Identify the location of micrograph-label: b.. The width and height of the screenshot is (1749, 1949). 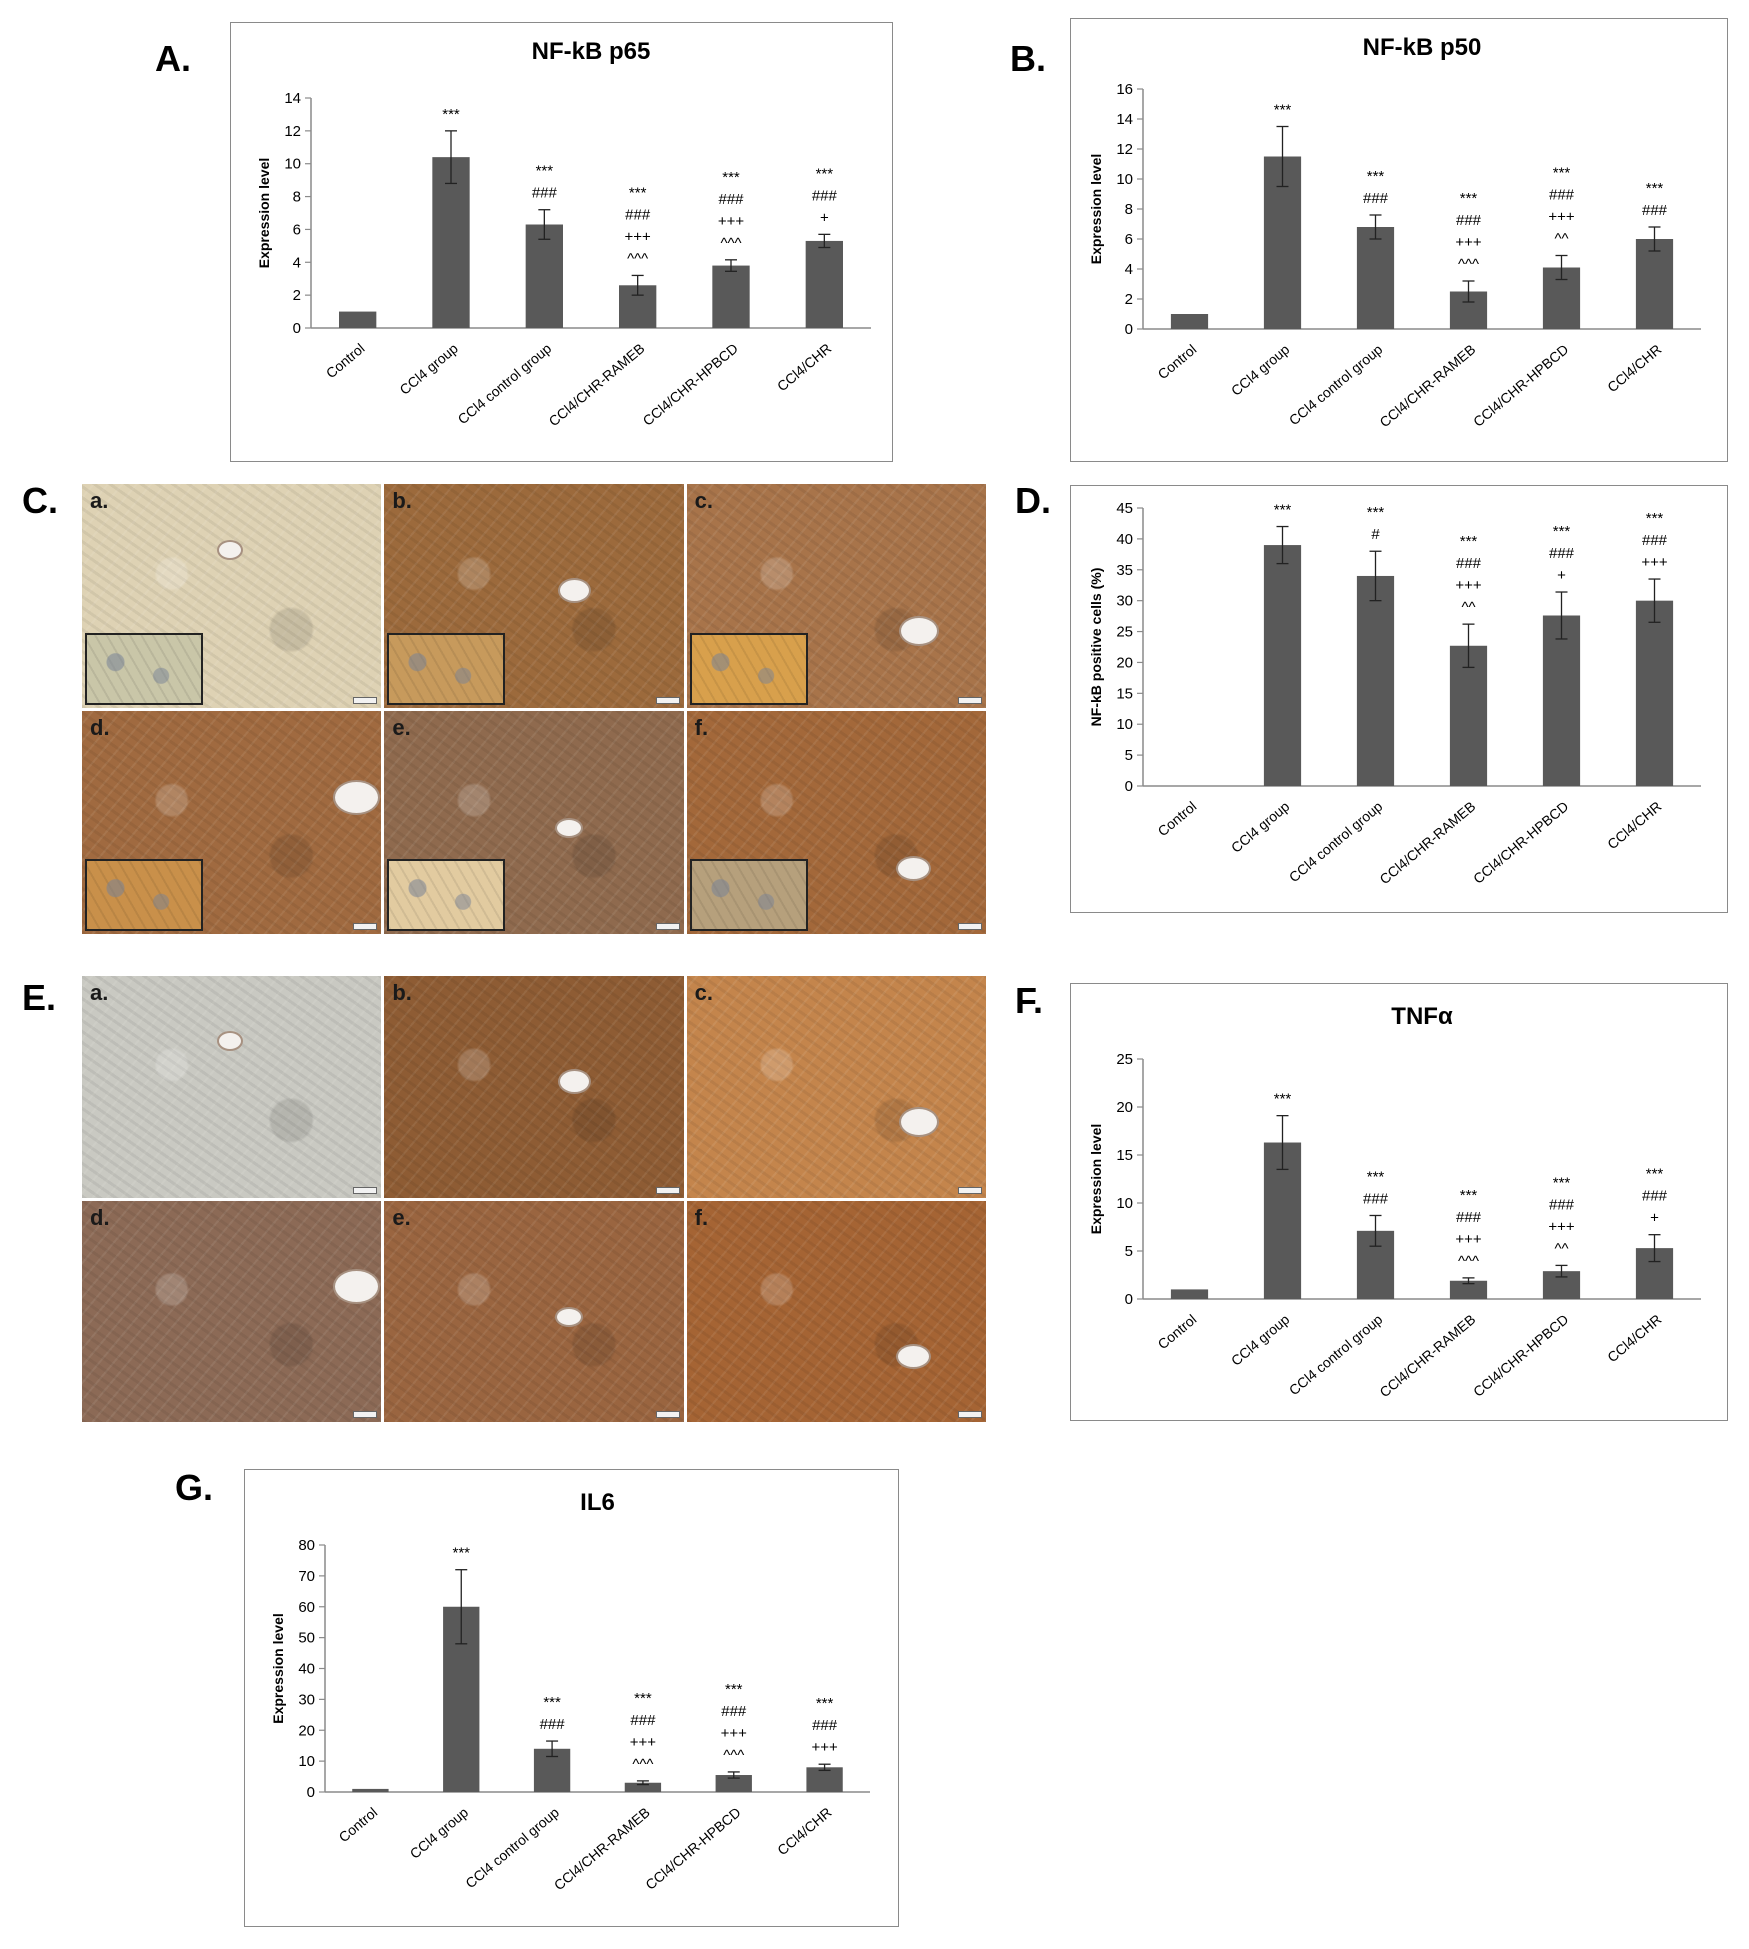
(402, 992).